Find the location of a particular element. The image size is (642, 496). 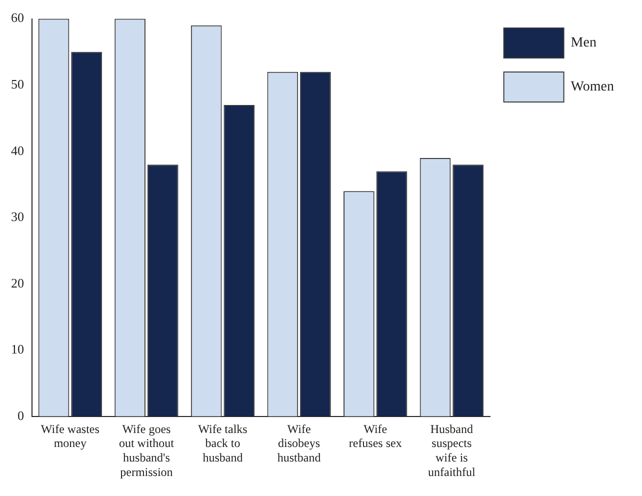

y-tick-label: 40 is located at coordinates (17, 150).